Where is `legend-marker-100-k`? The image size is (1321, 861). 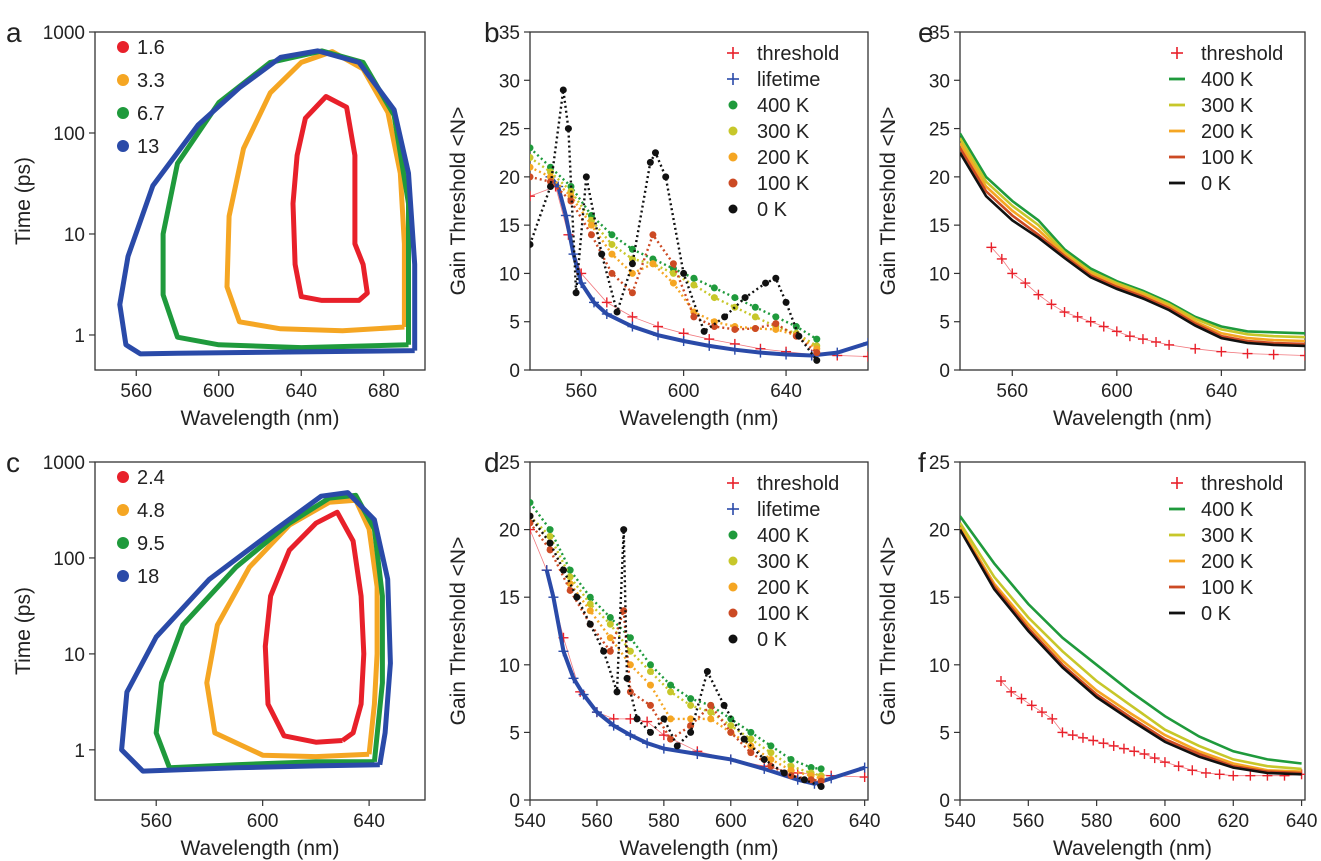 legend-marker-100-k is located at coordinates (733, 183).